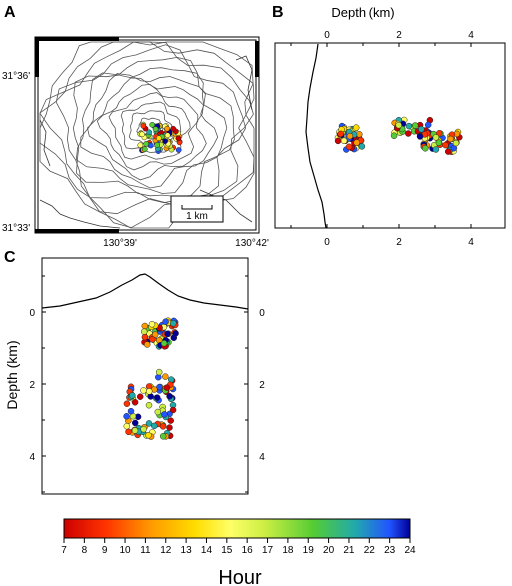 The height and width of the screenshot is (586, 512). I want to click on panel-c-right-tick-0: 0, so click(262, 313).